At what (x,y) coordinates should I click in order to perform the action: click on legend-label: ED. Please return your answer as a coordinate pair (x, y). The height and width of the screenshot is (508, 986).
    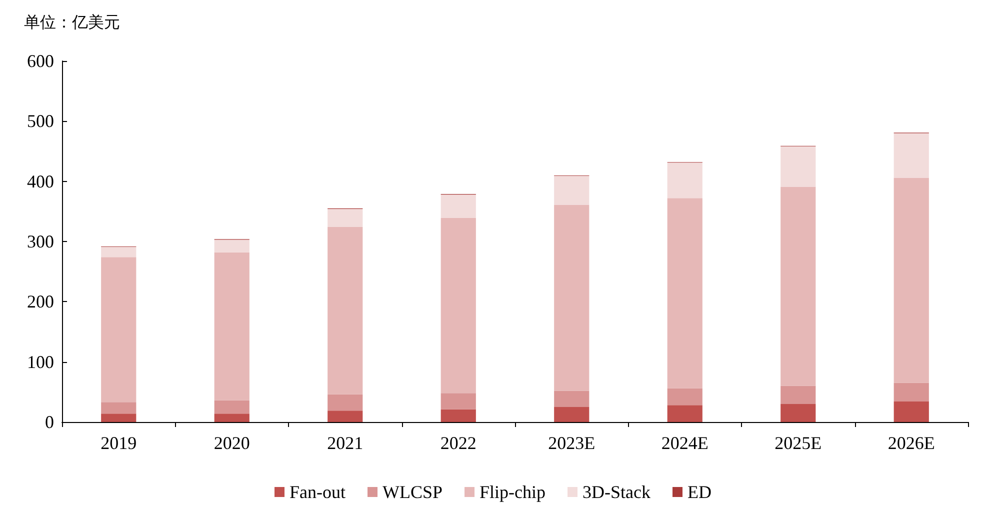
    Looking at the image, I should click on (699, 492).